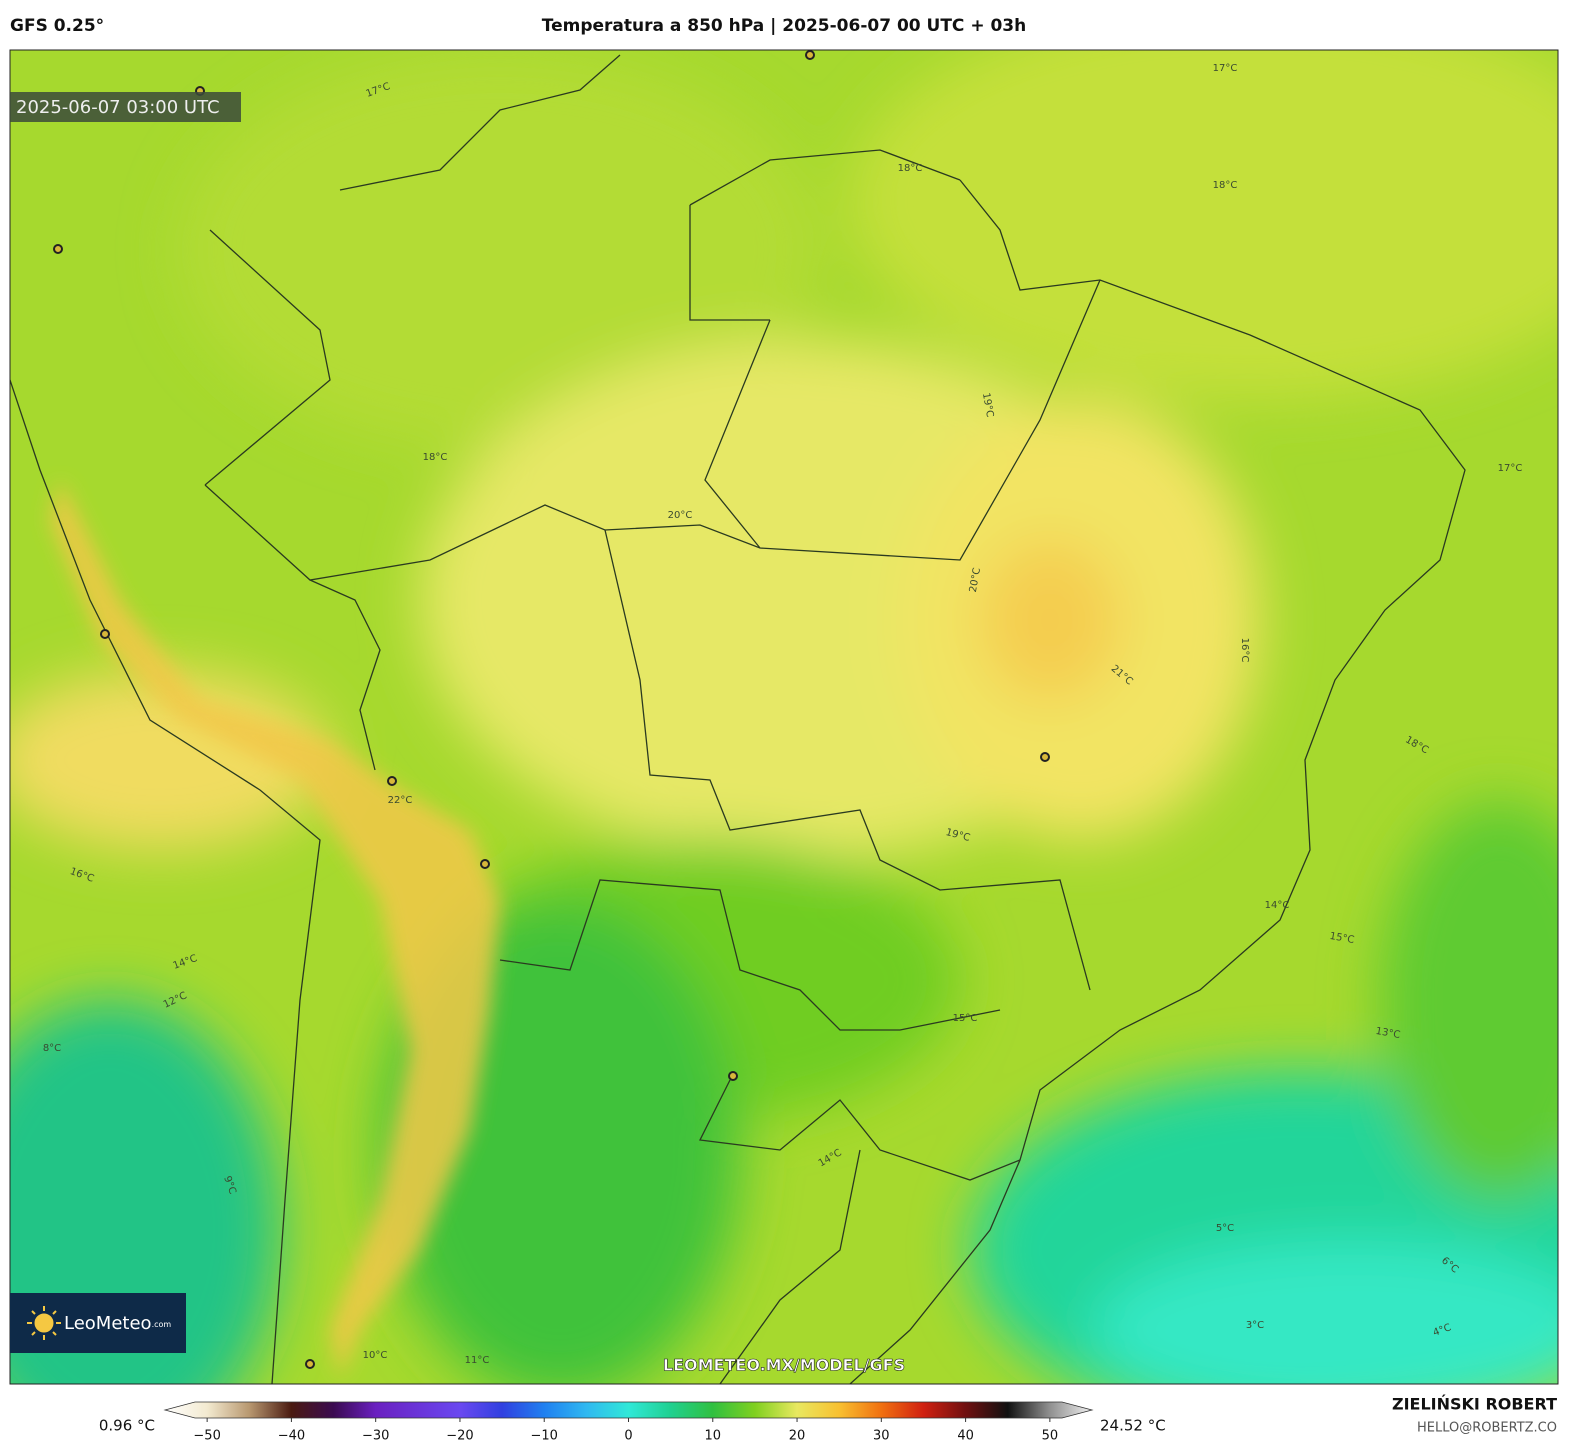  Describe the element at coordinates (987, 405) in the screenshot. I see `contour-label: 19°C` at that location.